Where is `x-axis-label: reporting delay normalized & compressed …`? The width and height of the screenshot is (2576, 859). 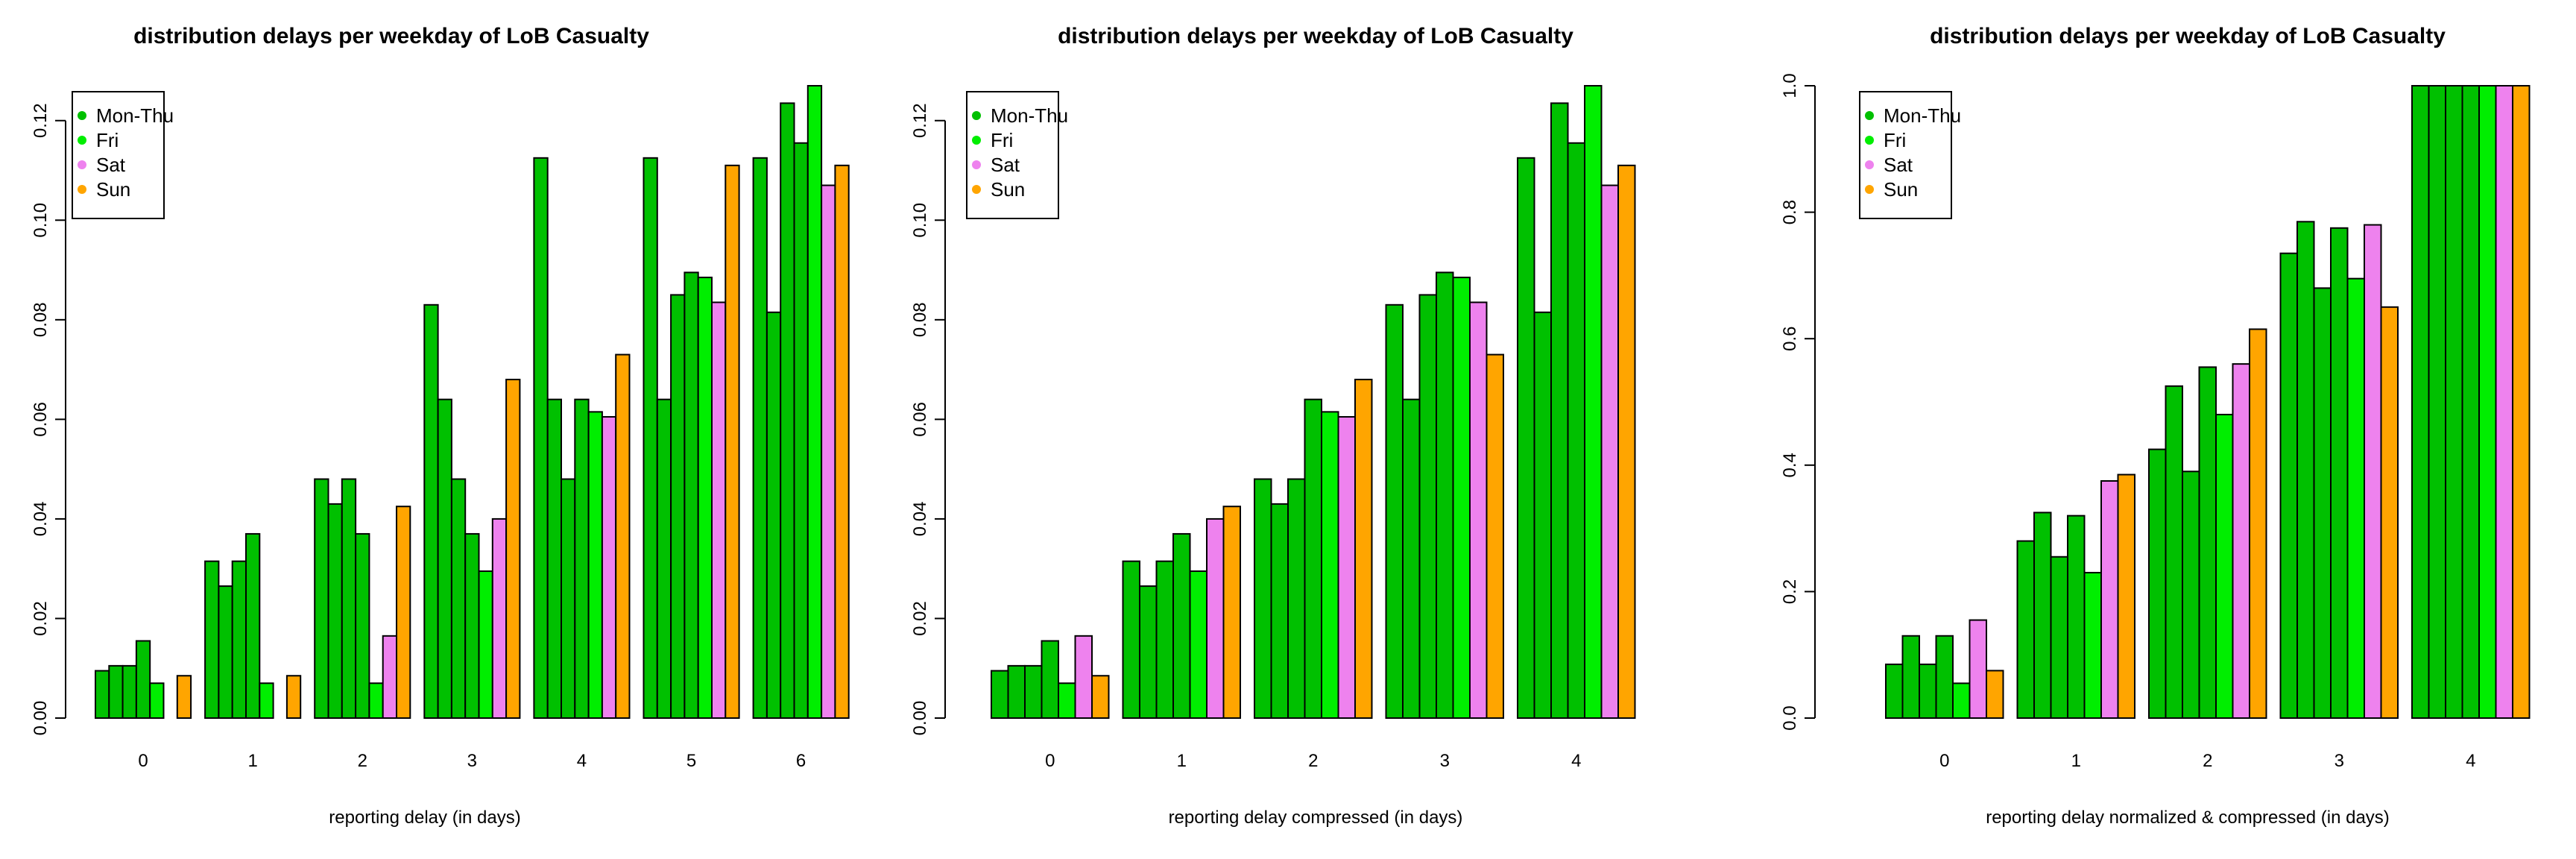
x-axis-label: reporting delay normalized & compressed … is located at coordinates (2188, 818).